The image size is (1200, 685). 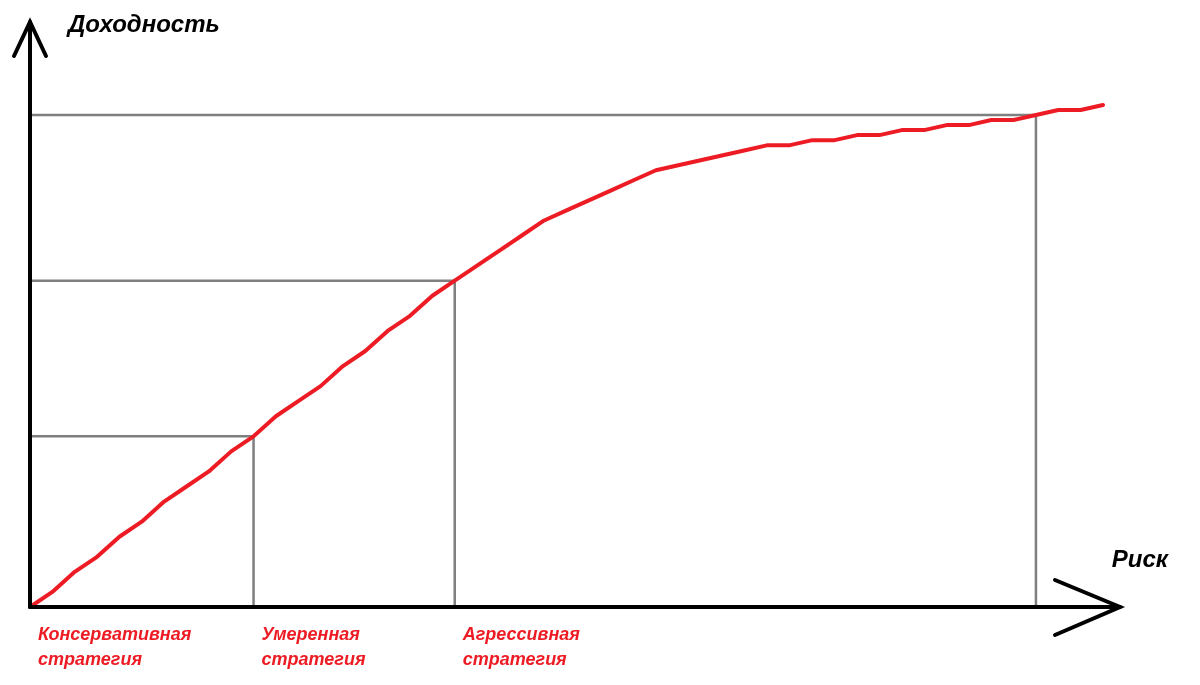 I want to click on y-axis-title: Доходность, so click(x=143, y=23).